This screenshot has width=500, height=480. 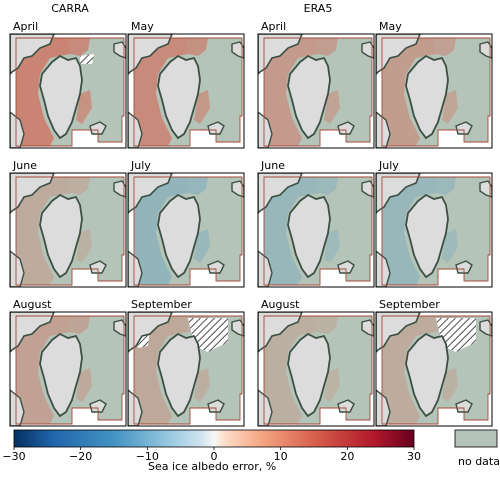 I want to click on panel-era5-may, so click(x=434, y=91).